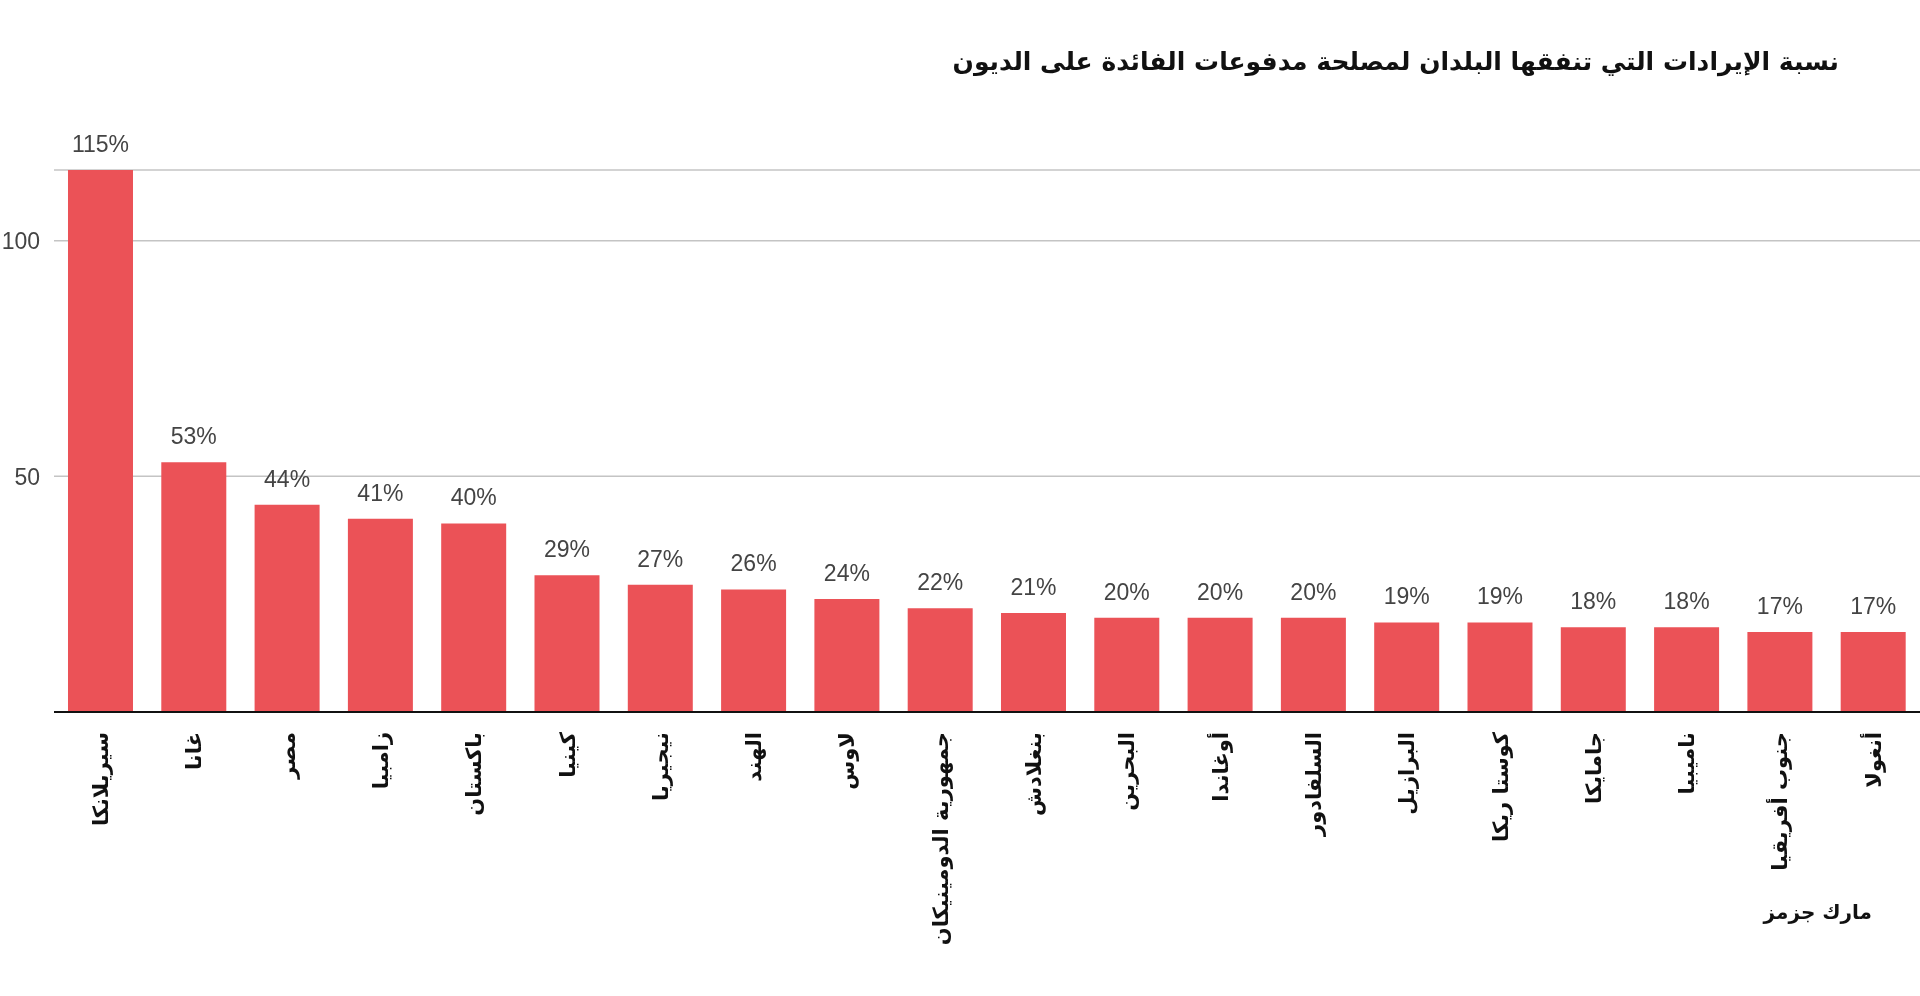  I want to click on x-tick-label: البحرين, so click(1127, 771).